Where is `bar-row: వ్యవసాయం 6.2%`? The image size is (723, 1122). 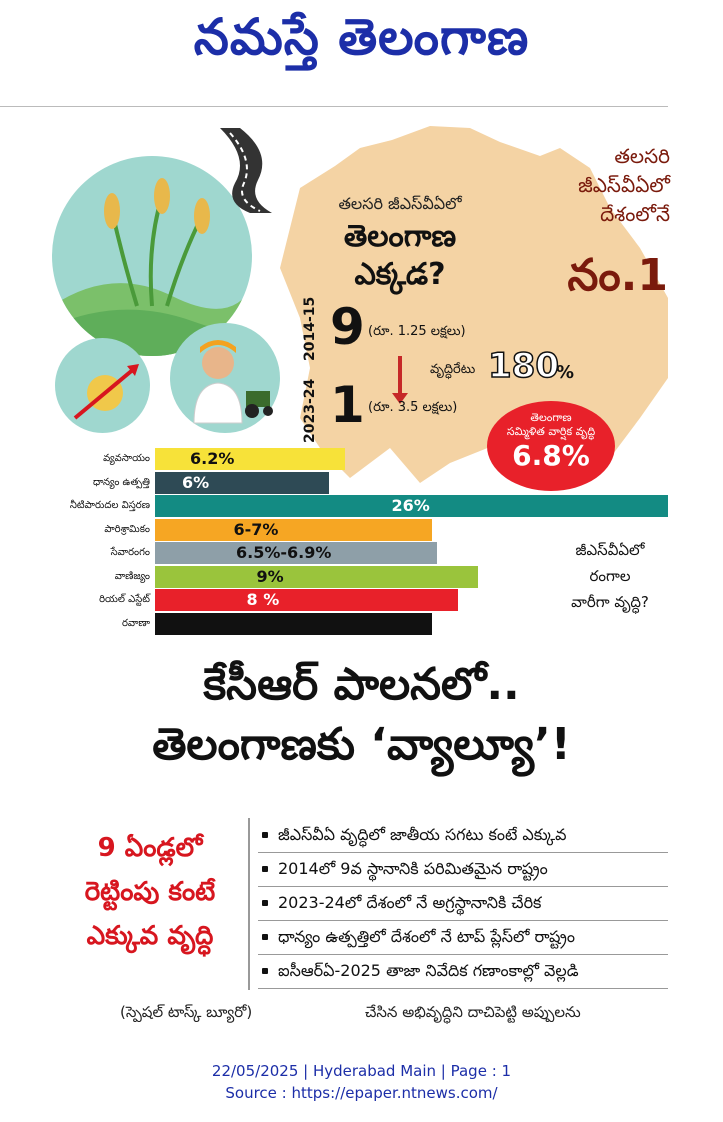
bar-row: వ్యవసాయం 6.2% is located at coordinates (334, 459).